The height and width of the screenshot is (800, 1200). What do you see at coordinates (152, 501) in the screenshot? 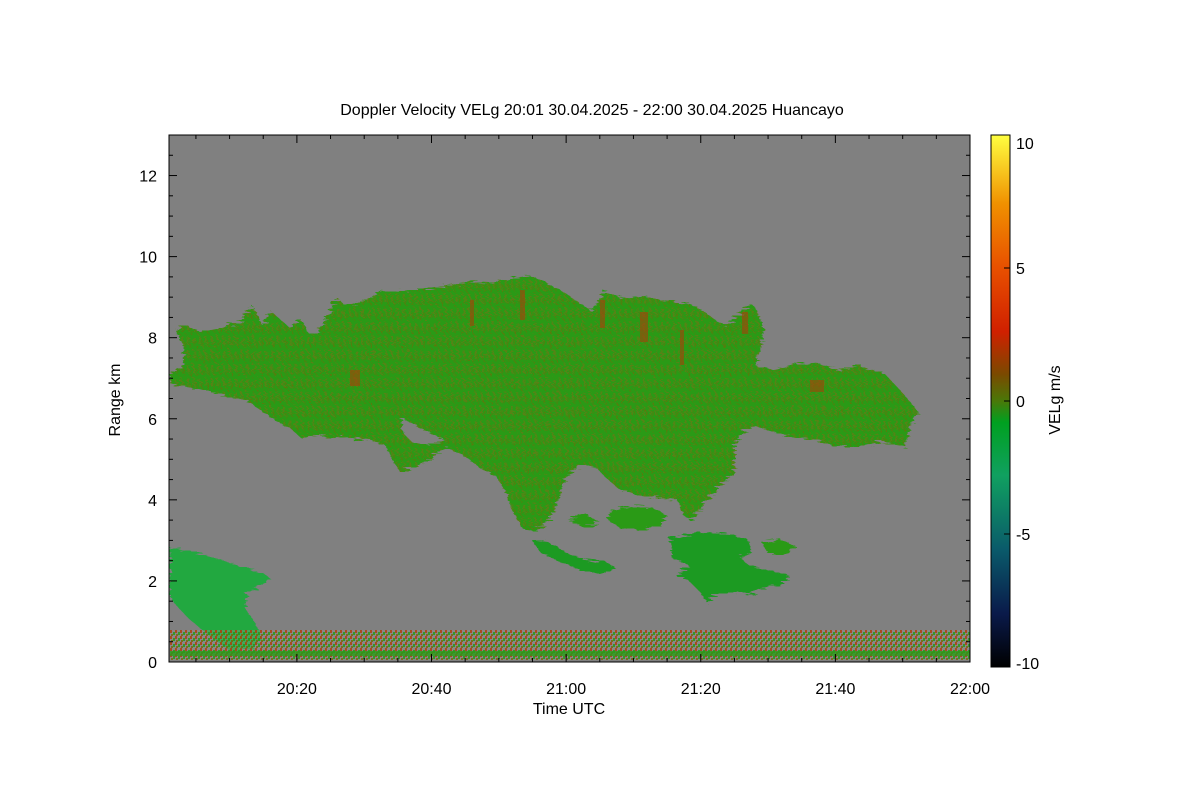
I see `y-tick-label: 4` at bounding box center [152, 501].